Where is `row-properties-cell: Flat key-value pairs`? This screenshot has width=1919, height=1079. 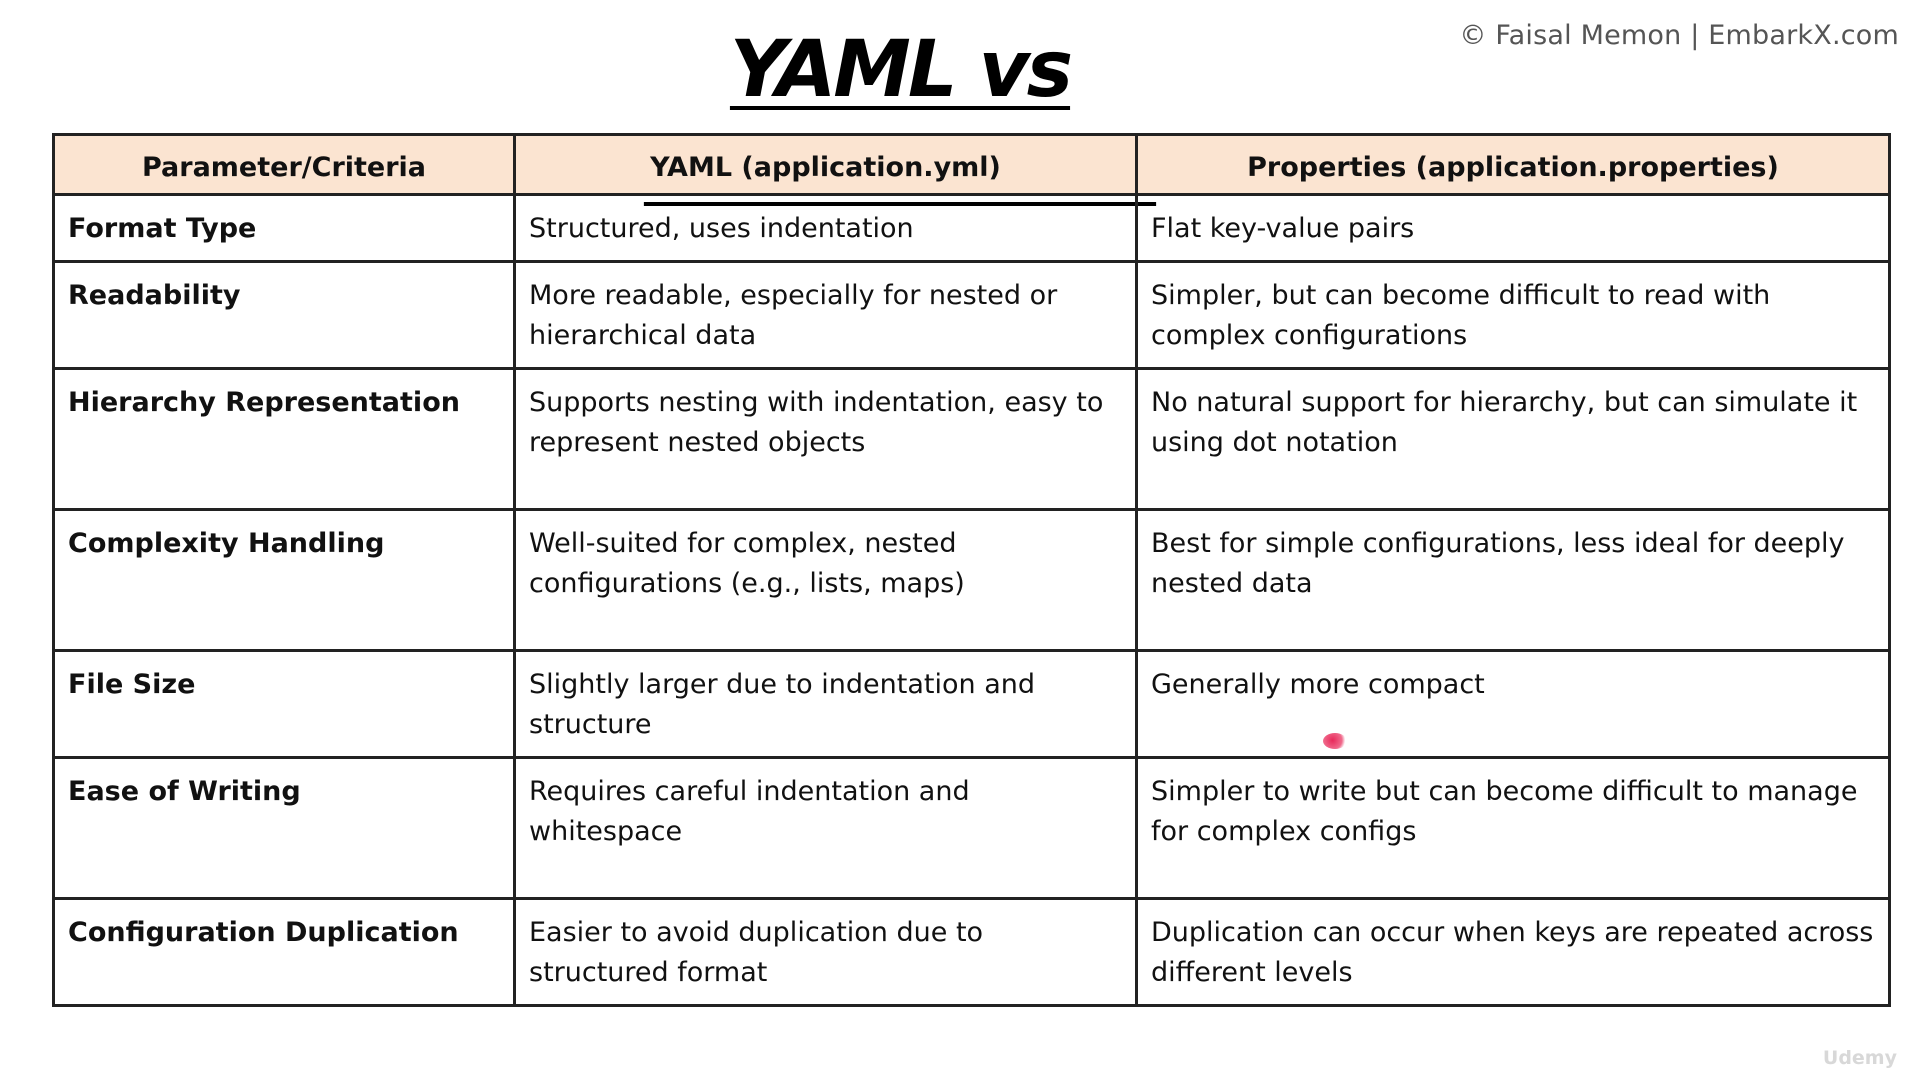
row-properties-cell: Flat key-value pairs is located at coordinates (1513, 228).